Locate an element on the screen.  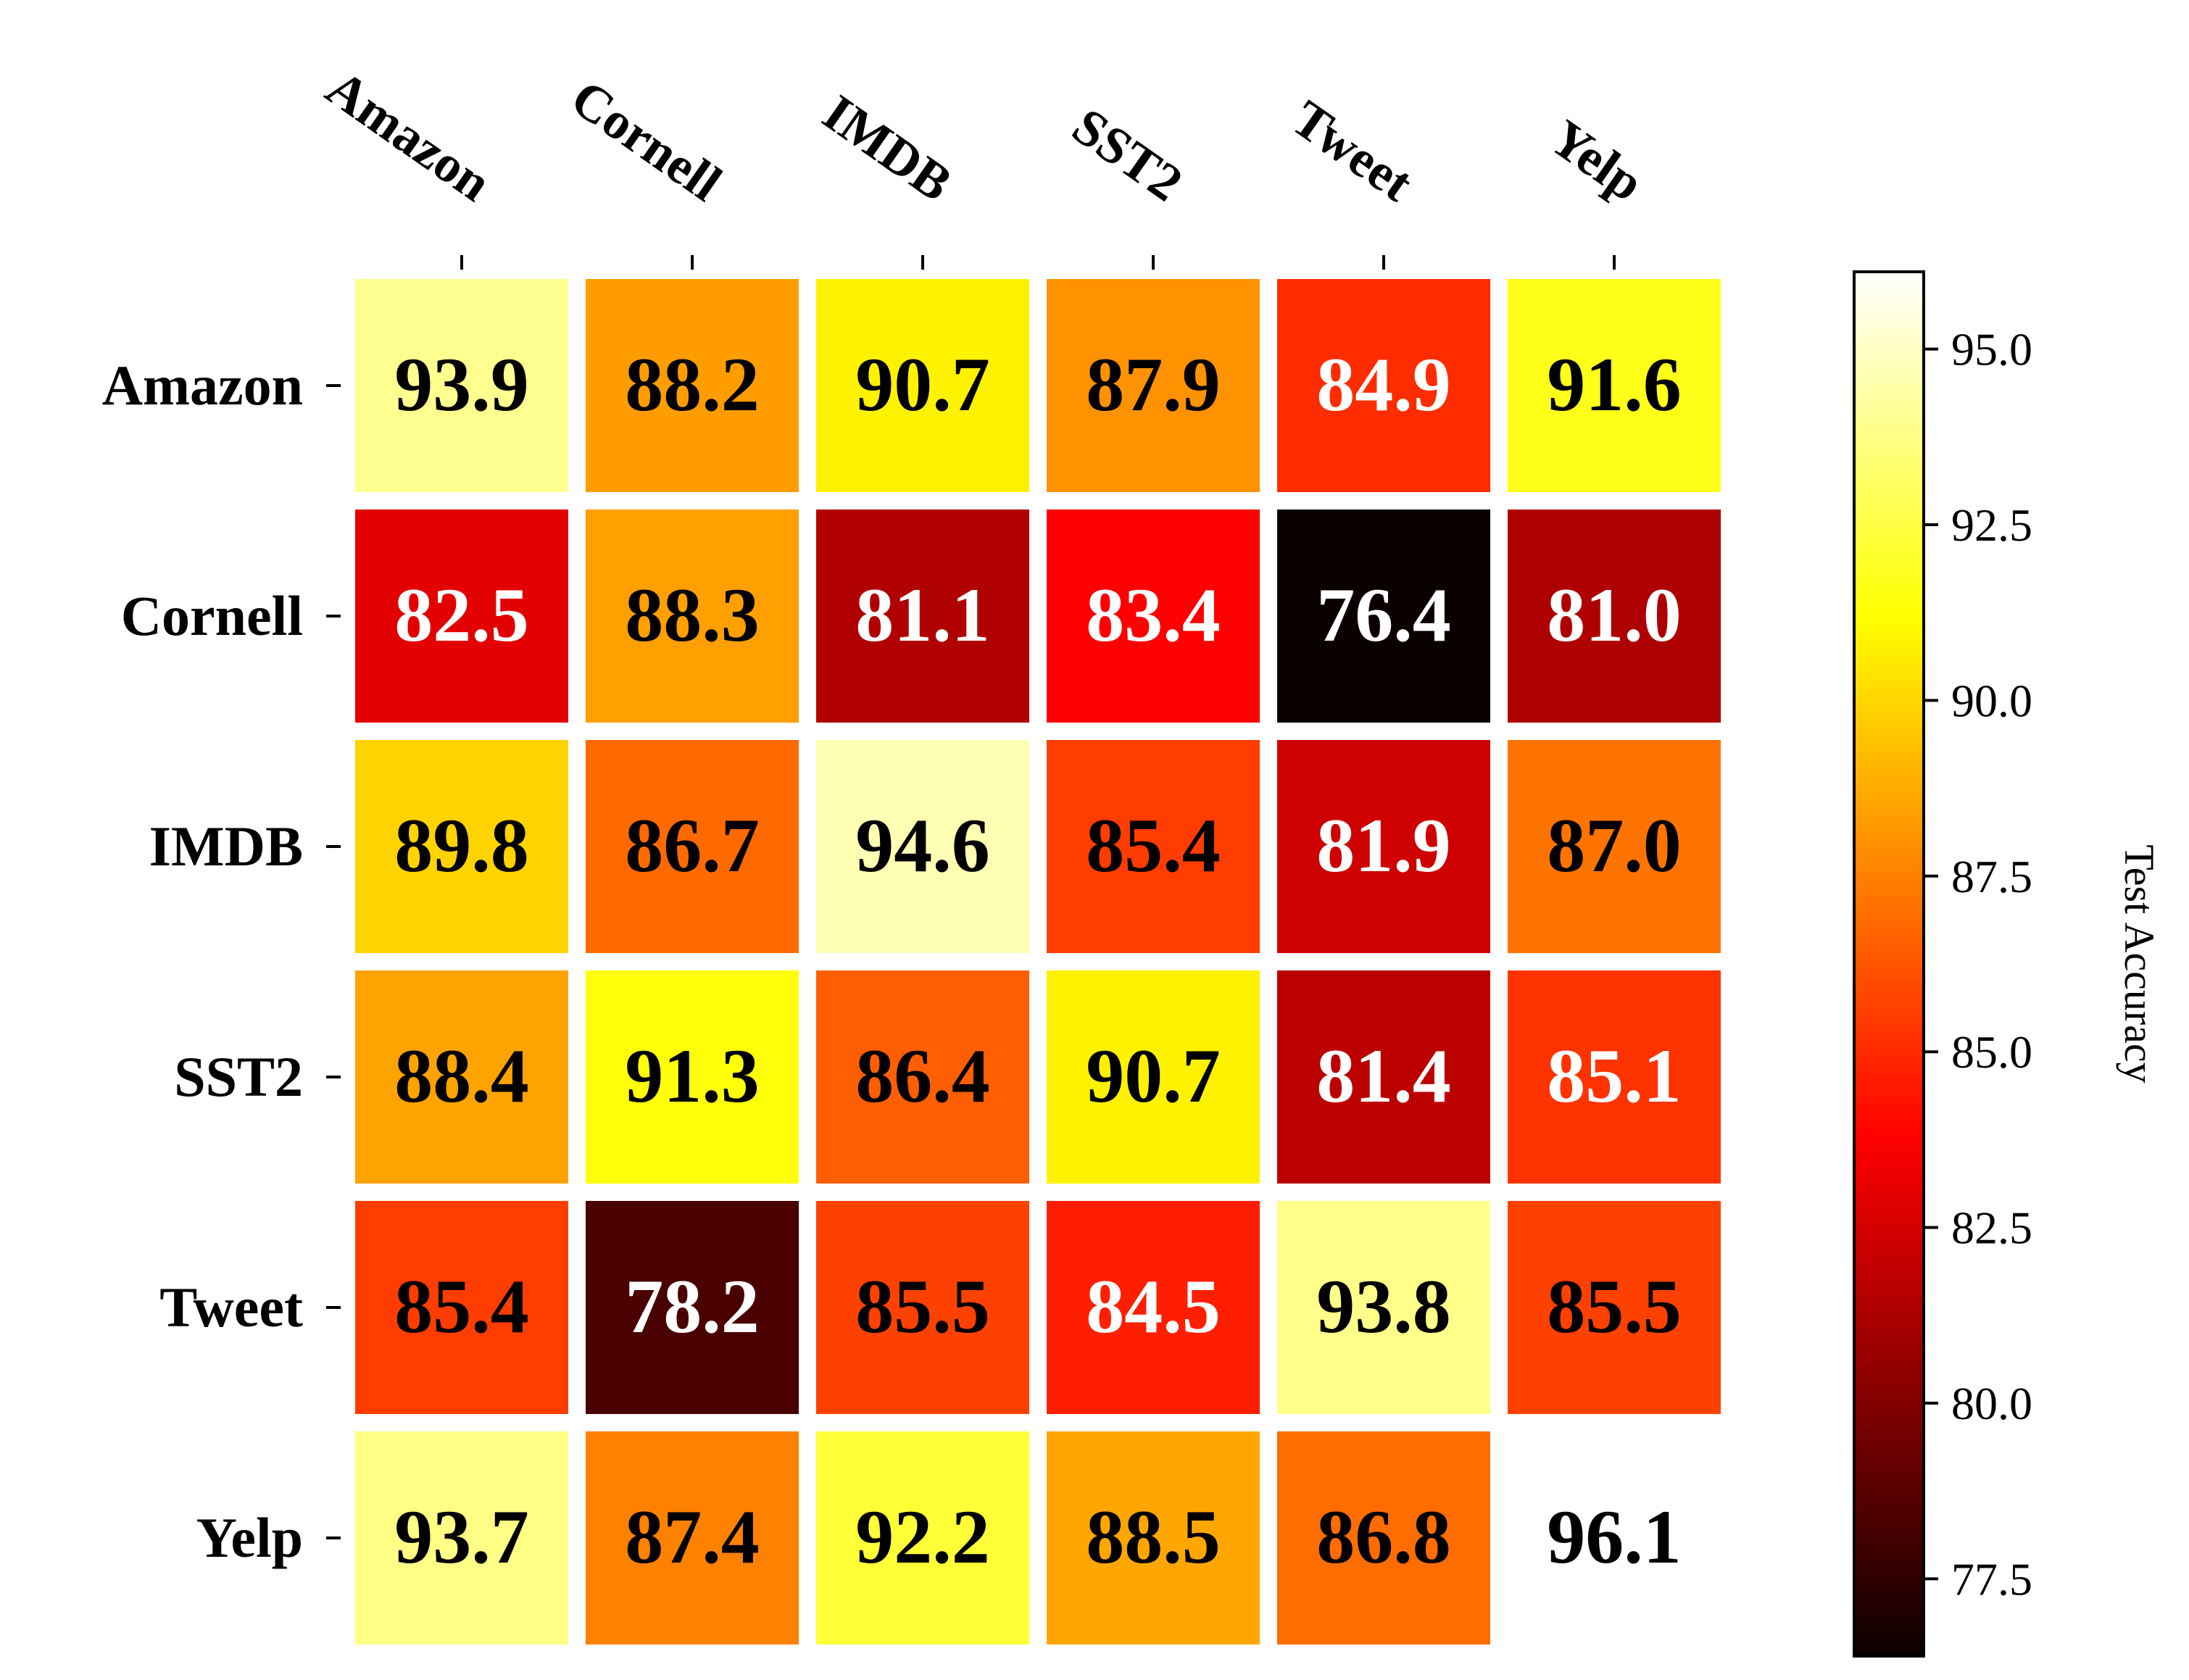
cell-value-label: 81.4 is located at coordinates (1383, 1076).